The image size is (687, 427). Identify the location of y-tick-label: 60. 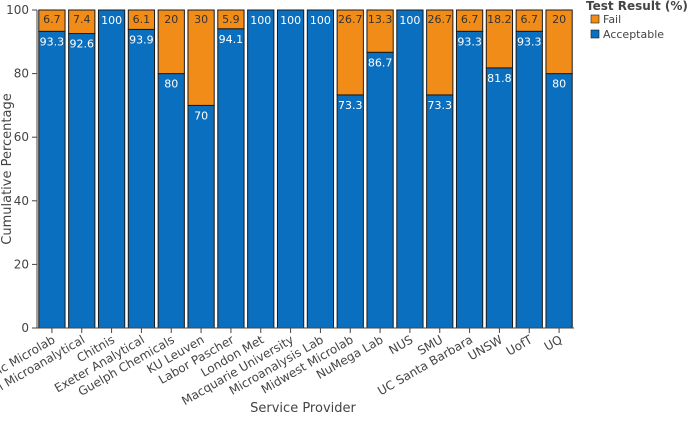
(21, 137).